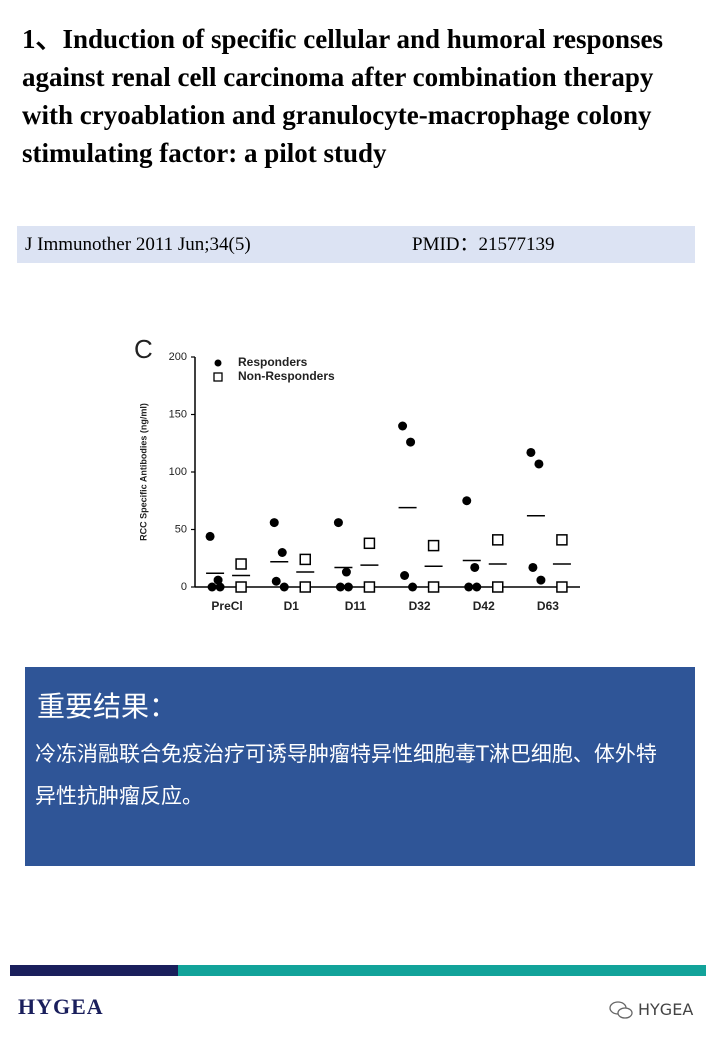 The height and width of the screenshot is (1040, 720). Describe the element at coordinates (178, 414) in the screenshot. I see `y-tick-label: 150` at that location.